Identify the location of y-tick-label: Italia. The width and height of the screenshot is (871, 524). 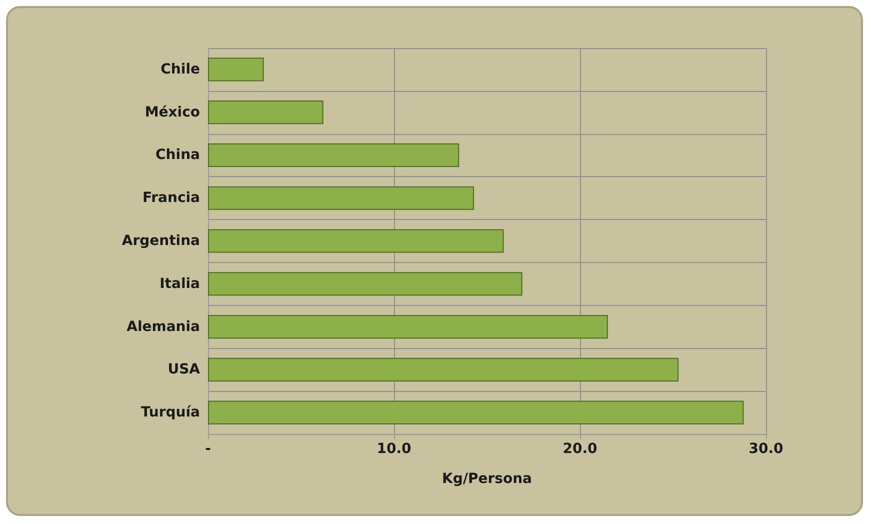
(180, 284).